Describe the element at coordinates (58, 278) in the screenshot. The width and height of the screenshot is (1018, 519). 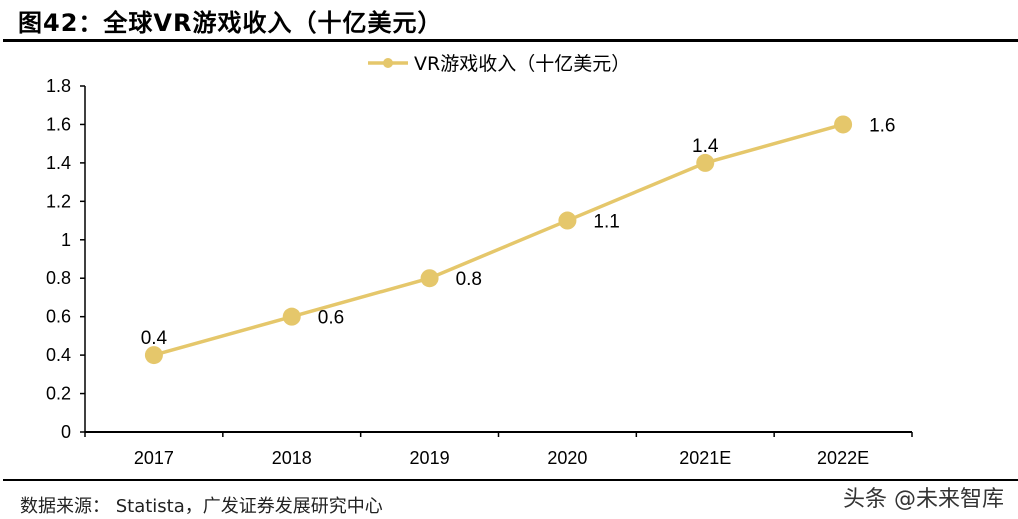
I see `y-tick-label: 0.8` at that location.